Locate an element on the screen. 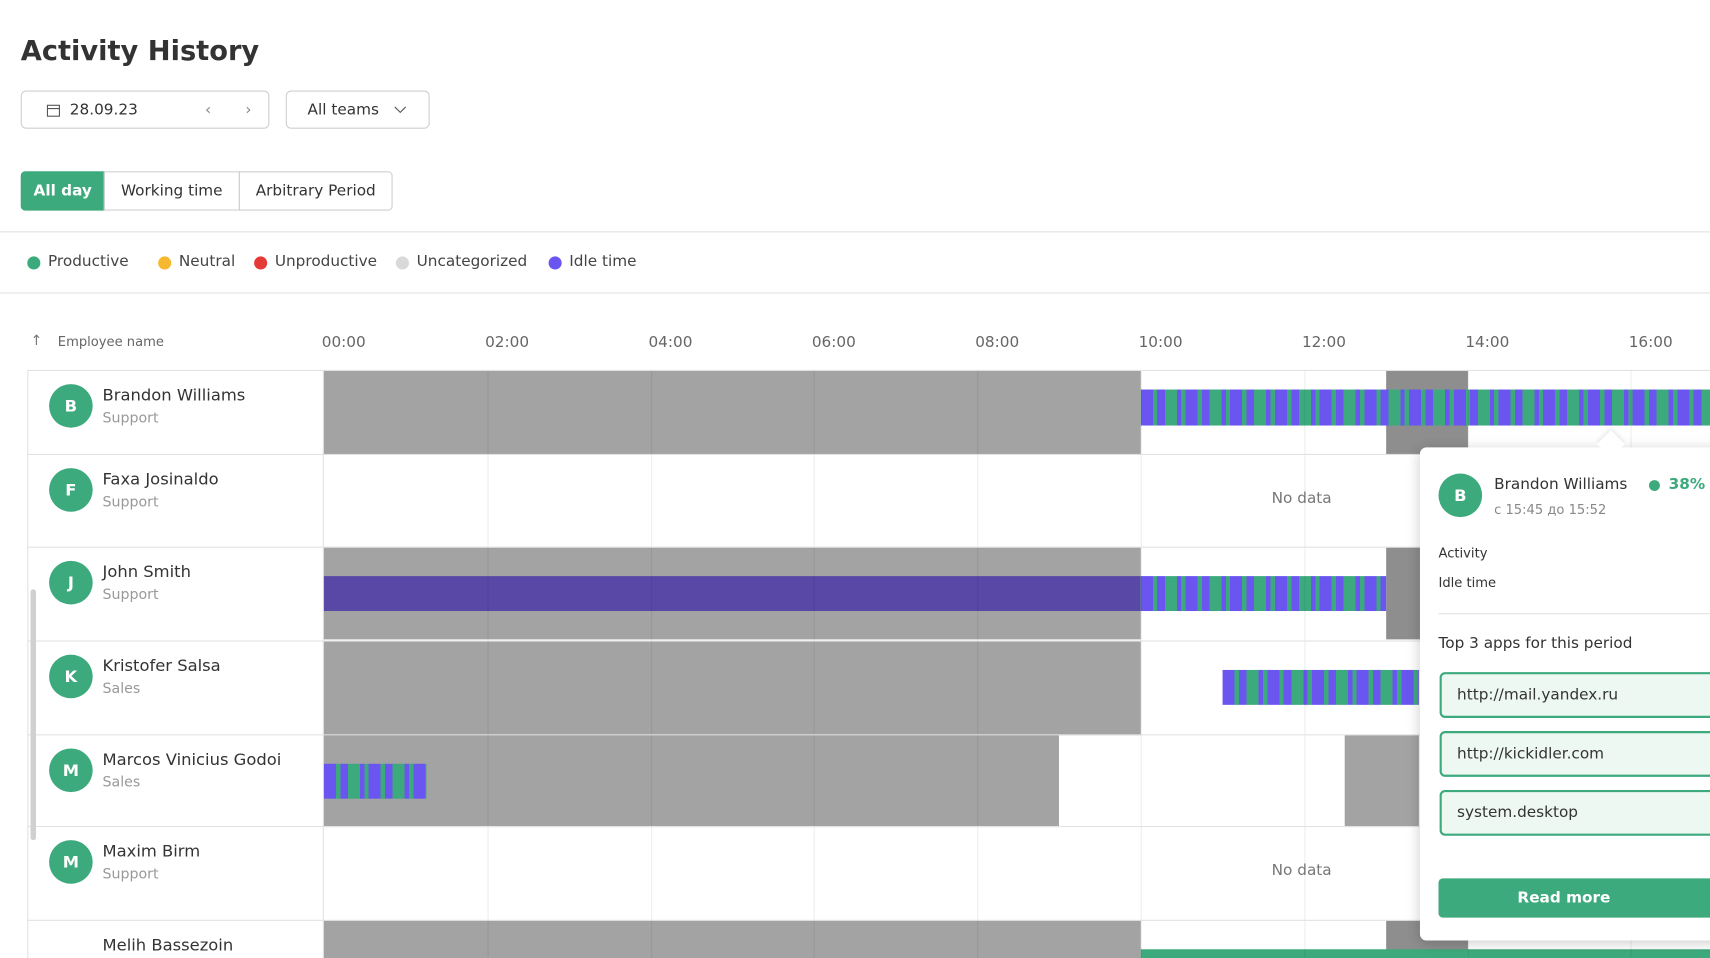 The height and width of the screenshot is (958, 1710). app-item: http://kickidler.com is located at coordinates (1574, 754).